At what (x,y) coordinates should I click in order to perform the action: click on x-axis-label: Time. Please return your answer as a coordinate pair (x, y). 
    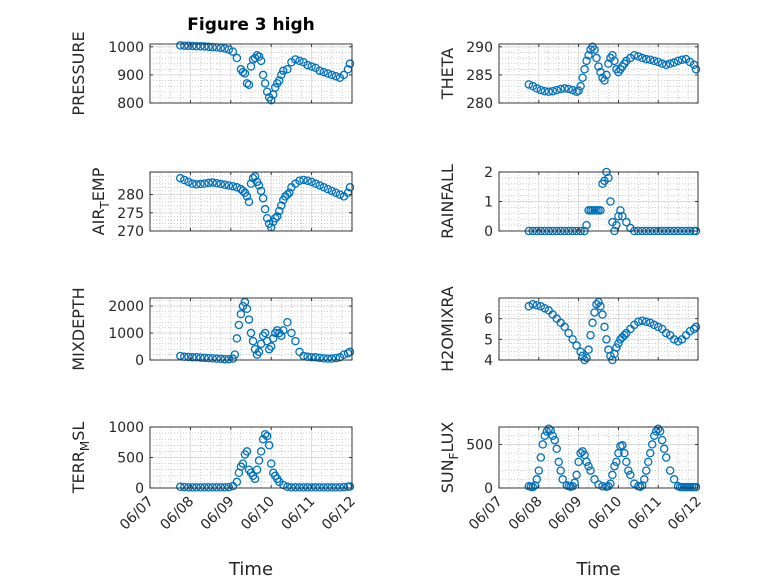
    Looking at the image, I should click on (597, 569).